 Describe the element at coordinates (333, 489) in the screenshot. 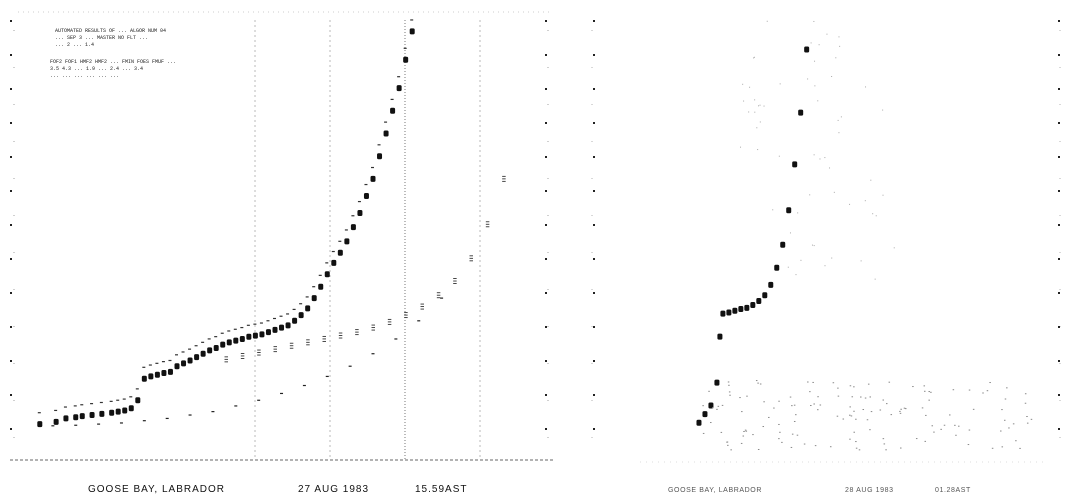

I see `left-date-label: 27 AUG 1983` at that location.